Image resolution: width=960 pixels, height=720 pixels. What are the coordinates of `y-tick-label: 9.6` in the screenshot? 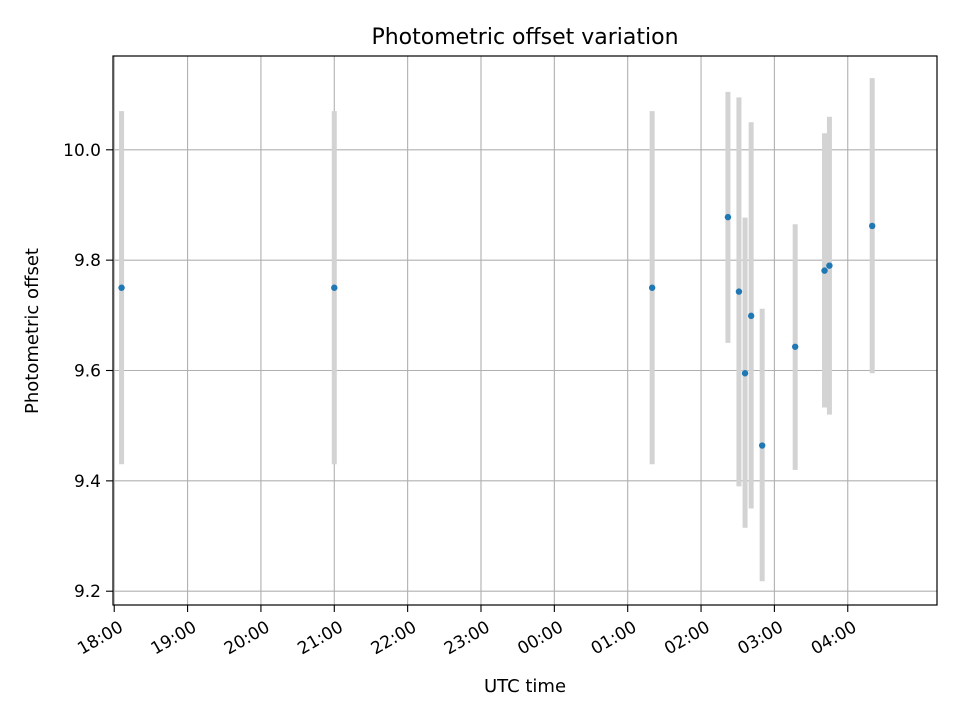 It's located at (87, 372).